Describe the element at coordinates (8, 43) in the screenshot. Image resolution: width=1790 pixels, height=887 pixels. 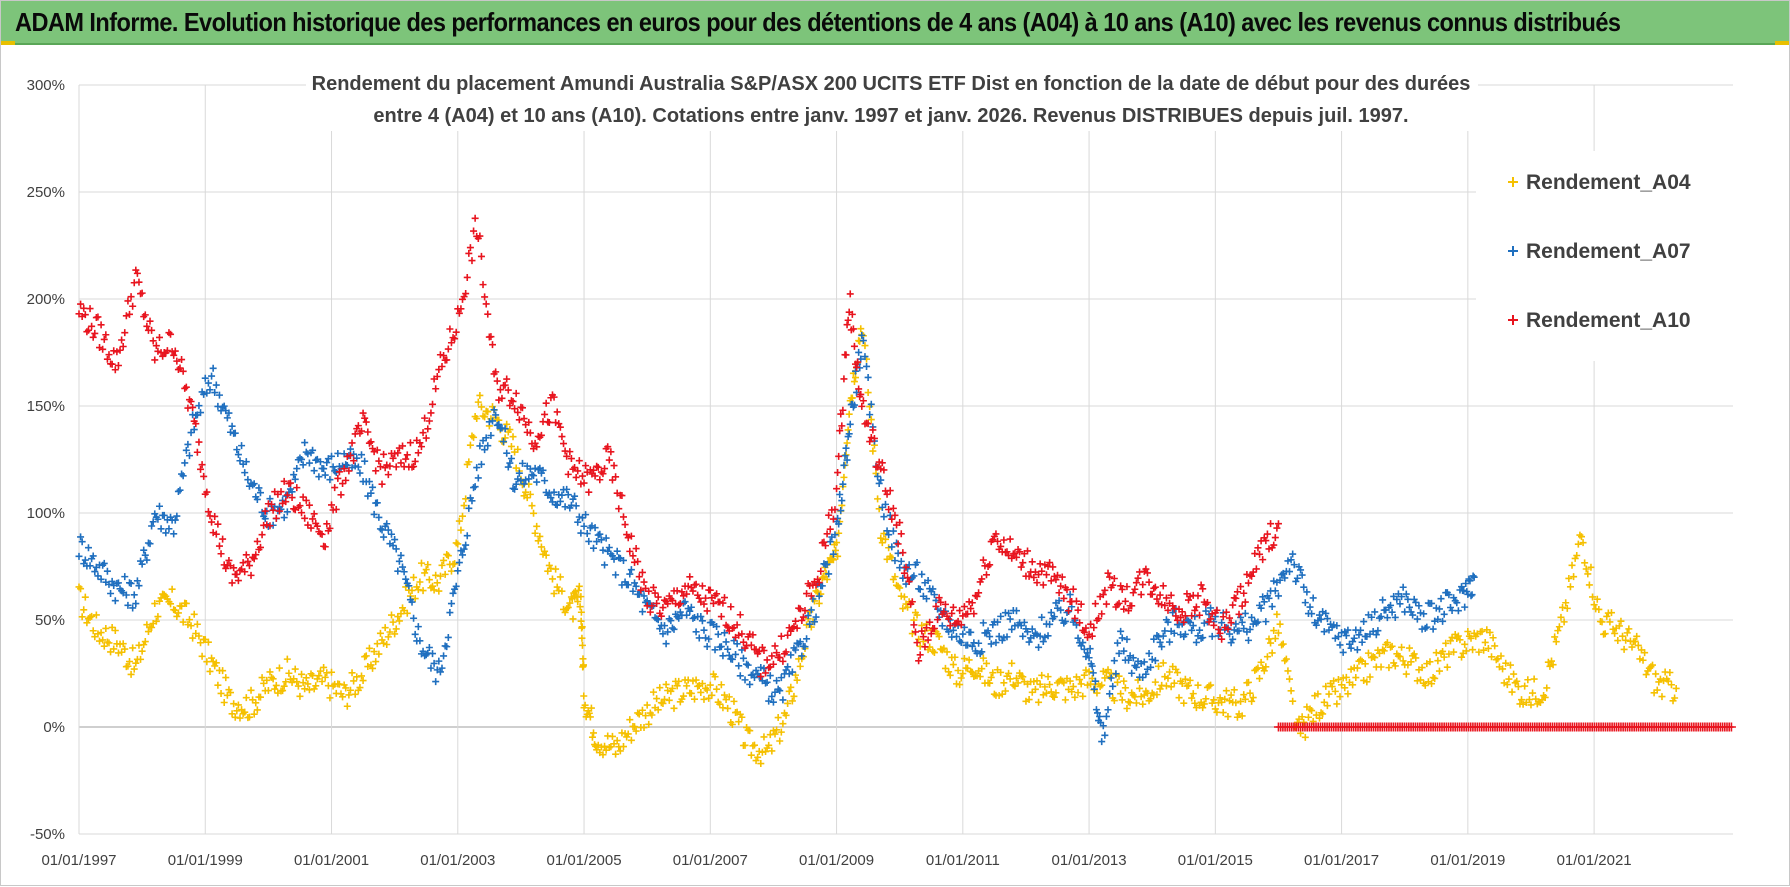
I see `corner-mark-left` at that location.